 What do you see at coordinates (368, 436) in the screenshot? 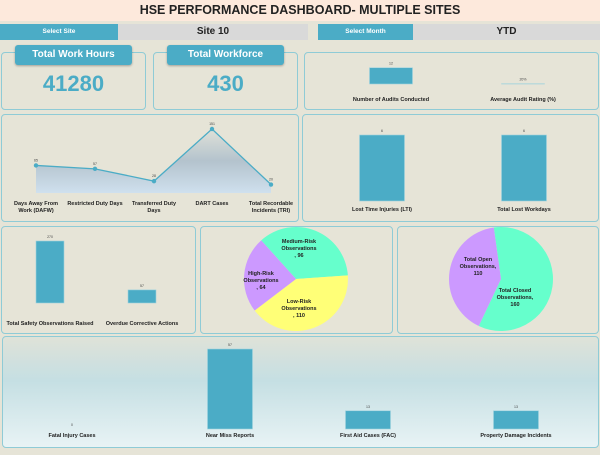
I see `events-category-label: First Aid Cases (FAC)` at bounding box center [368, 436].